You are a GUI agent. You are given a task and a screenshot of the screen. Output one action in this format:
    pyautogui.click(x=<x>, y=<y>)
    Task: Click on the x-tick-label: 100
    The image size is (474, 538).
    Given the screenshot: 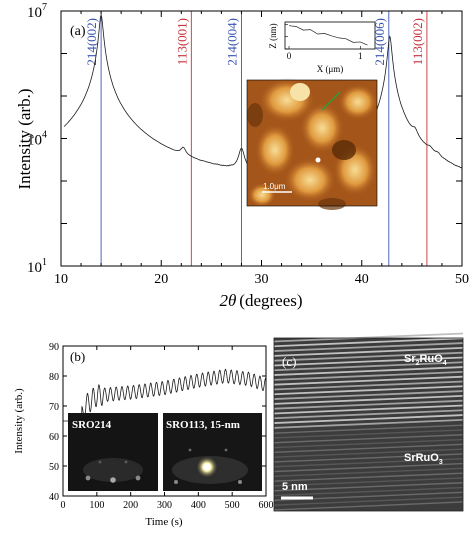 What is the action you would take?
    pyautogui.click(x=96, y=505)
    